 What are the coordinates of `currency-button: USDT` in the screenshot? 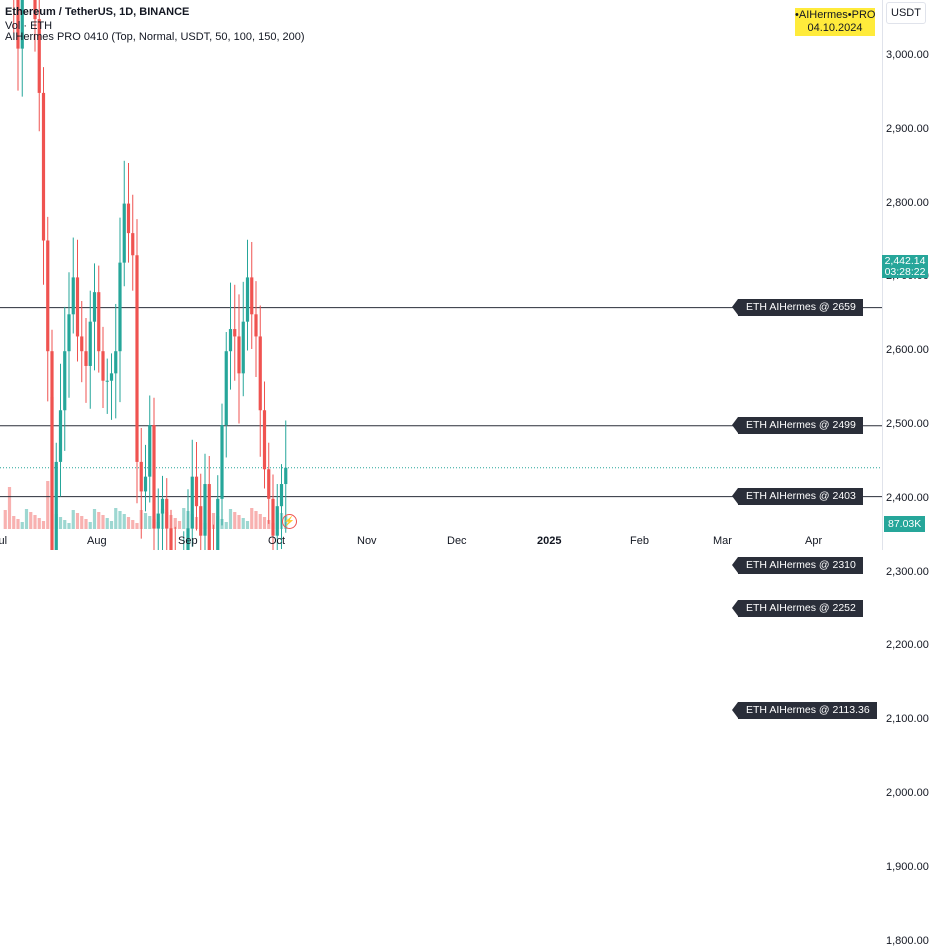 It's located at (906, 13).